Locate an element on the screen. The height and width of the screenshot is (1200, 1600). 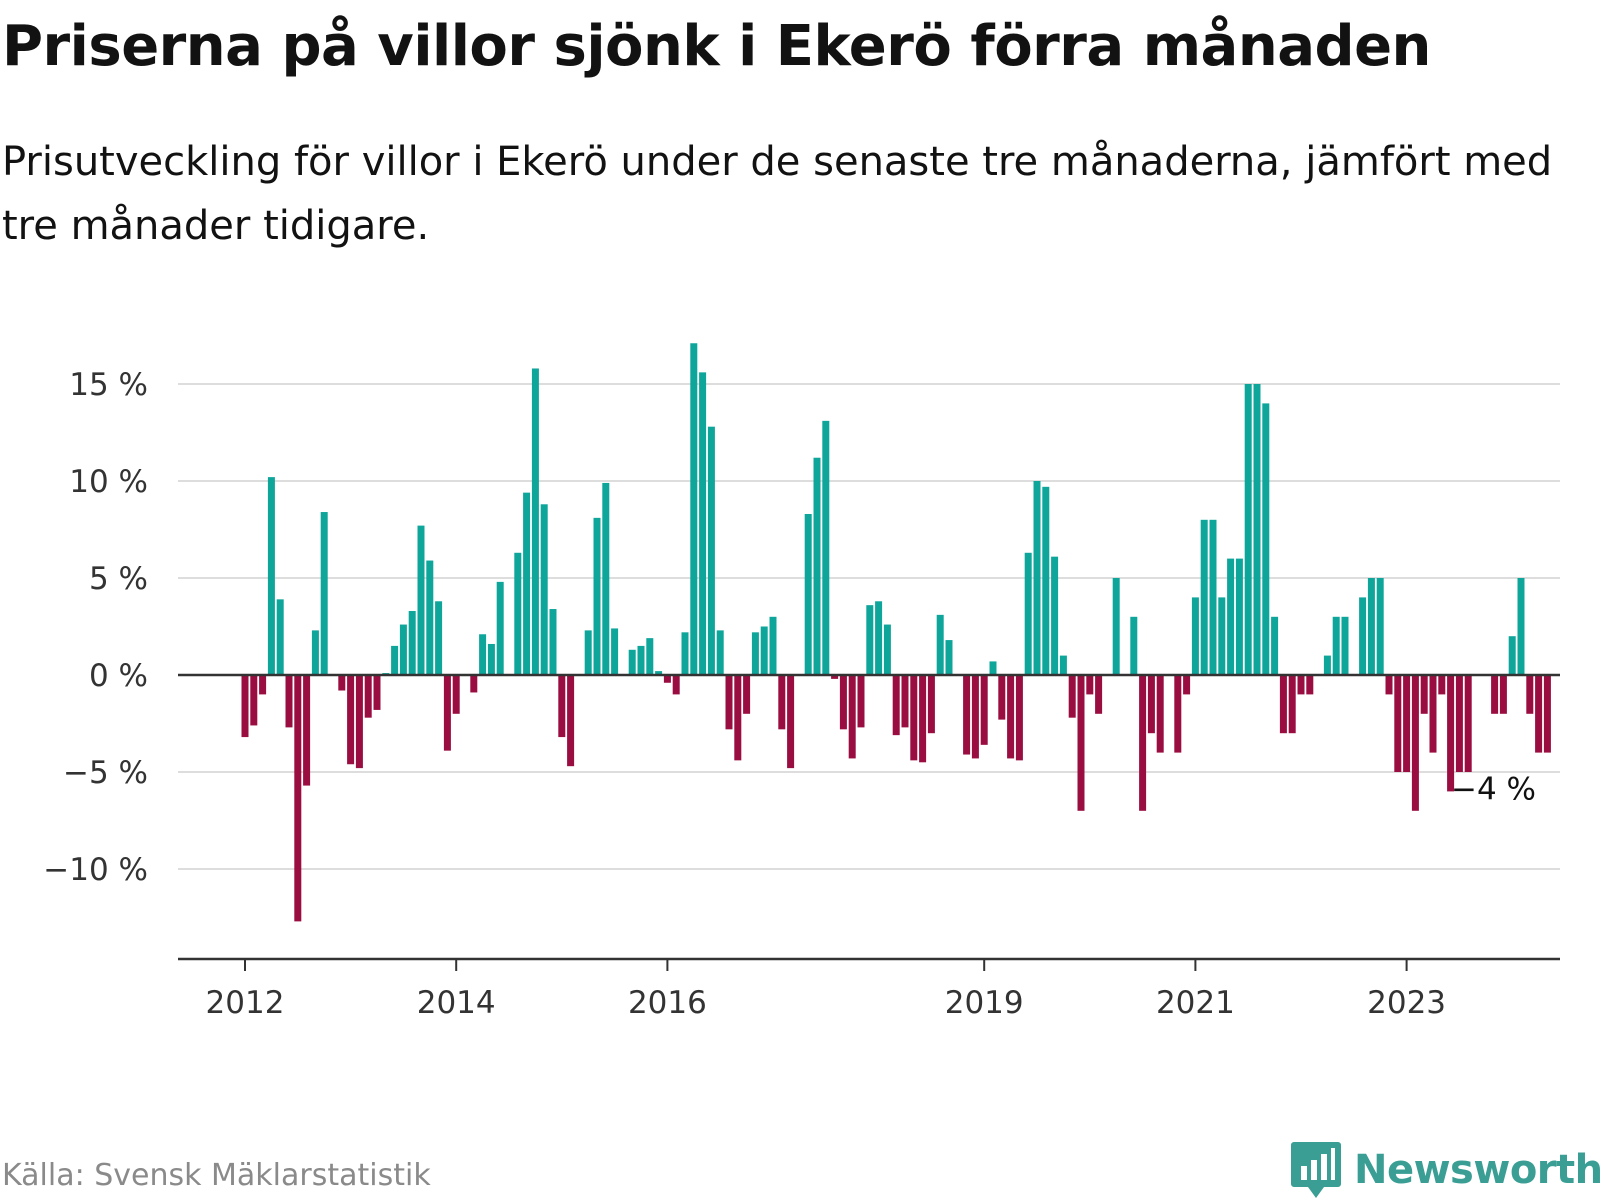
last-value-label: −4 % is located at coordinates (1493, 790).